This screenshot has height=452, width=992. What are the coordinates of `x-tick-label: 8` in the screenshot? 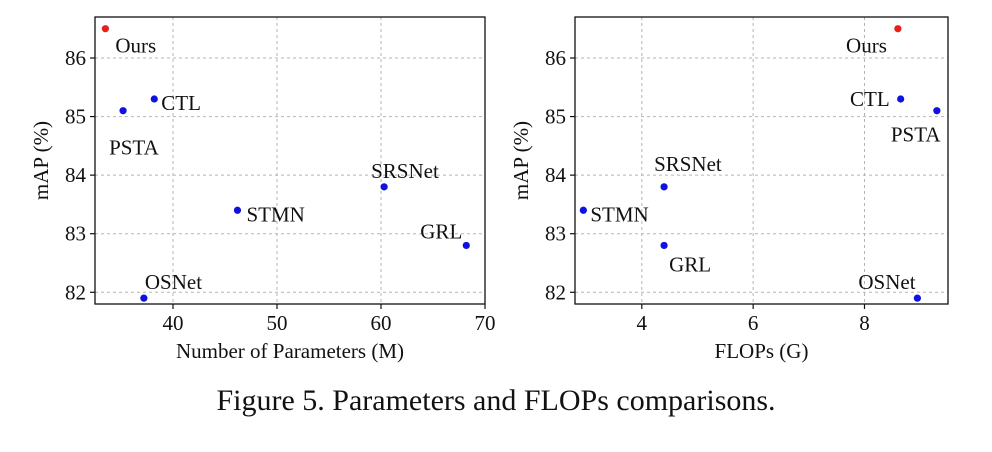 It's located at (864, 323).